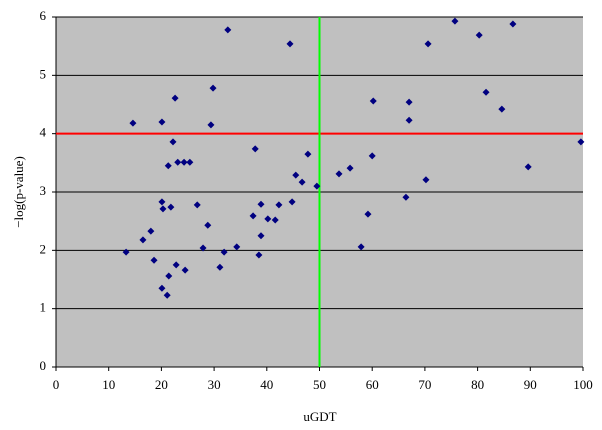  Describe the element at coordinates (161, 384) in the screenshot. I see `x-tick-label: 20` at that location.